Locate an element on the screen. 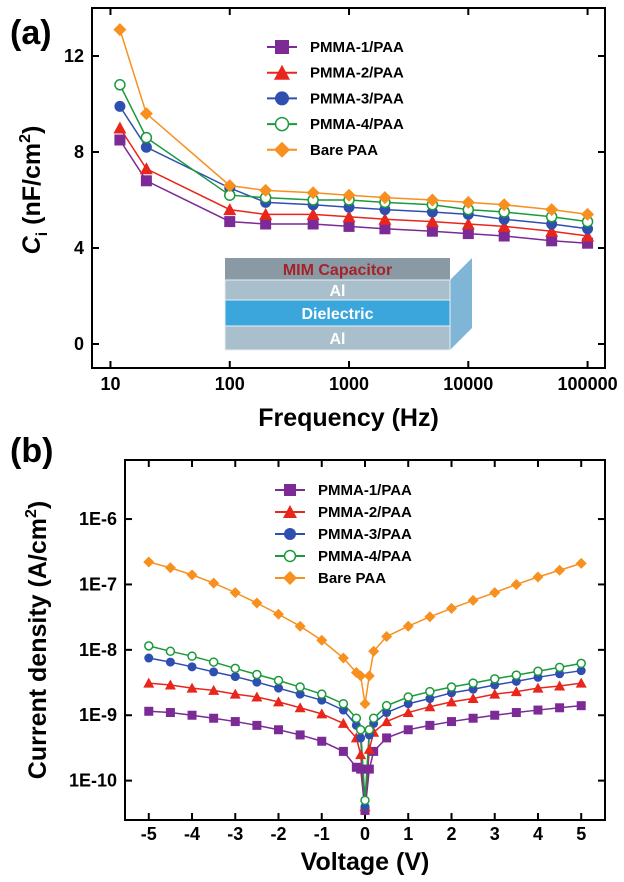  y-axis-label-part: i is located at coordinates (42, 234).